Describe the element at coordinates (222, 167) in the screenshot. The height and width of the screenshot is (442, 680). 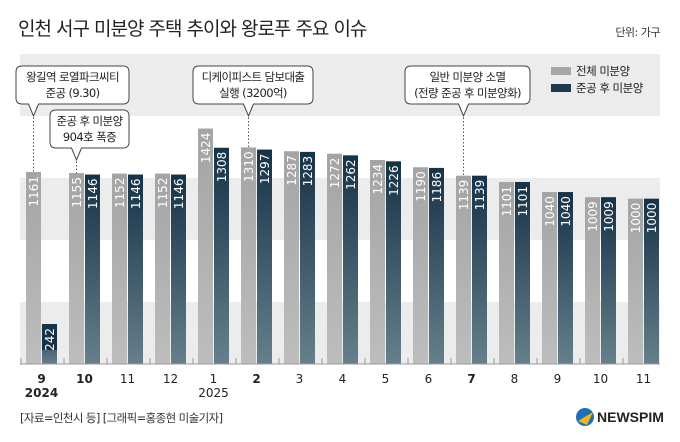
I see `data-label: 1308` at that location.